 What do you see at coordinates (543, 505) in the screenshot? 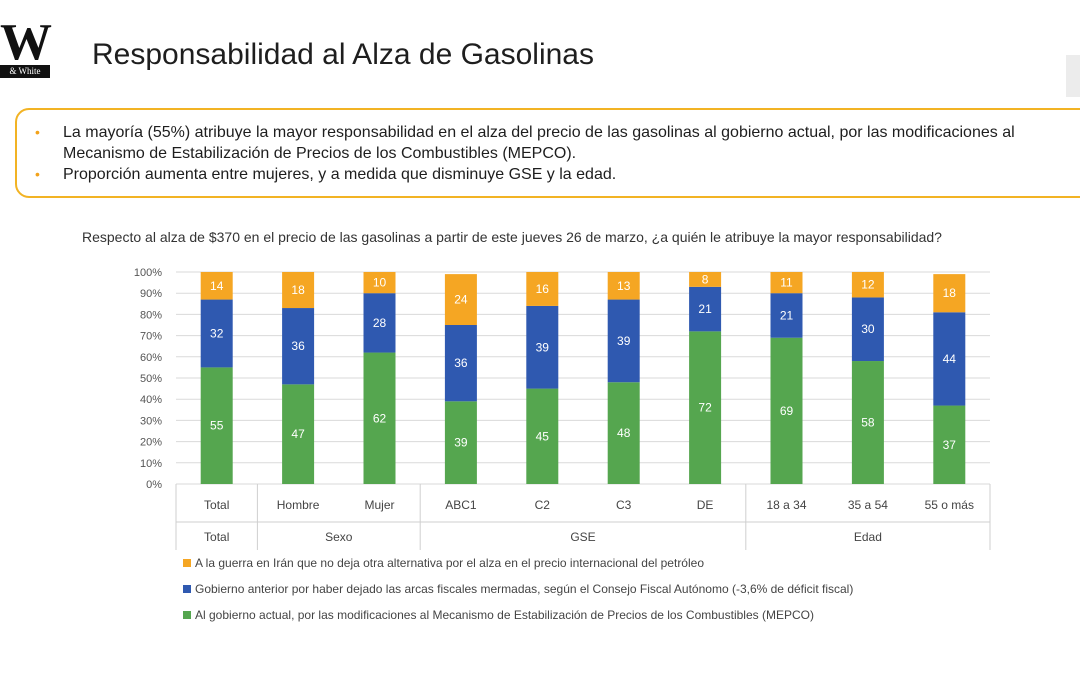
I see `category-label: C2` at bounding box center [543, 505].